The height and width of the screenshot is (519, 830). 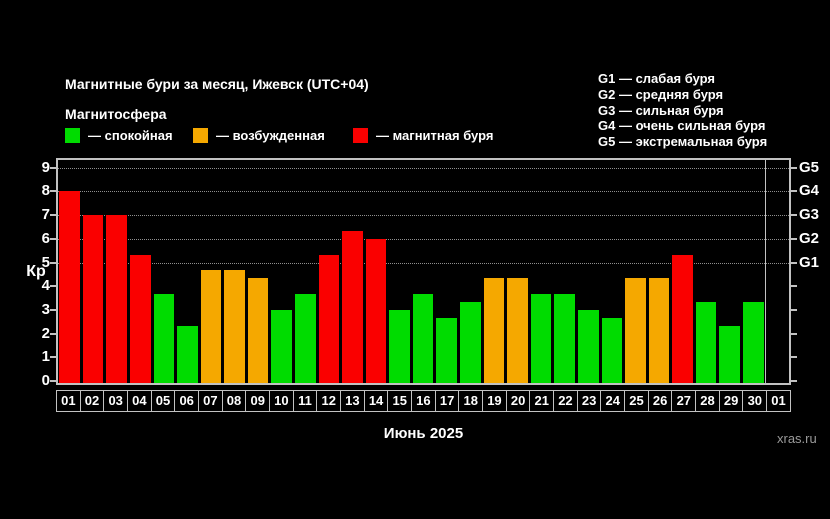 I want to click on legend-label-excited: — возбужденная, so click(x=270, y=135).